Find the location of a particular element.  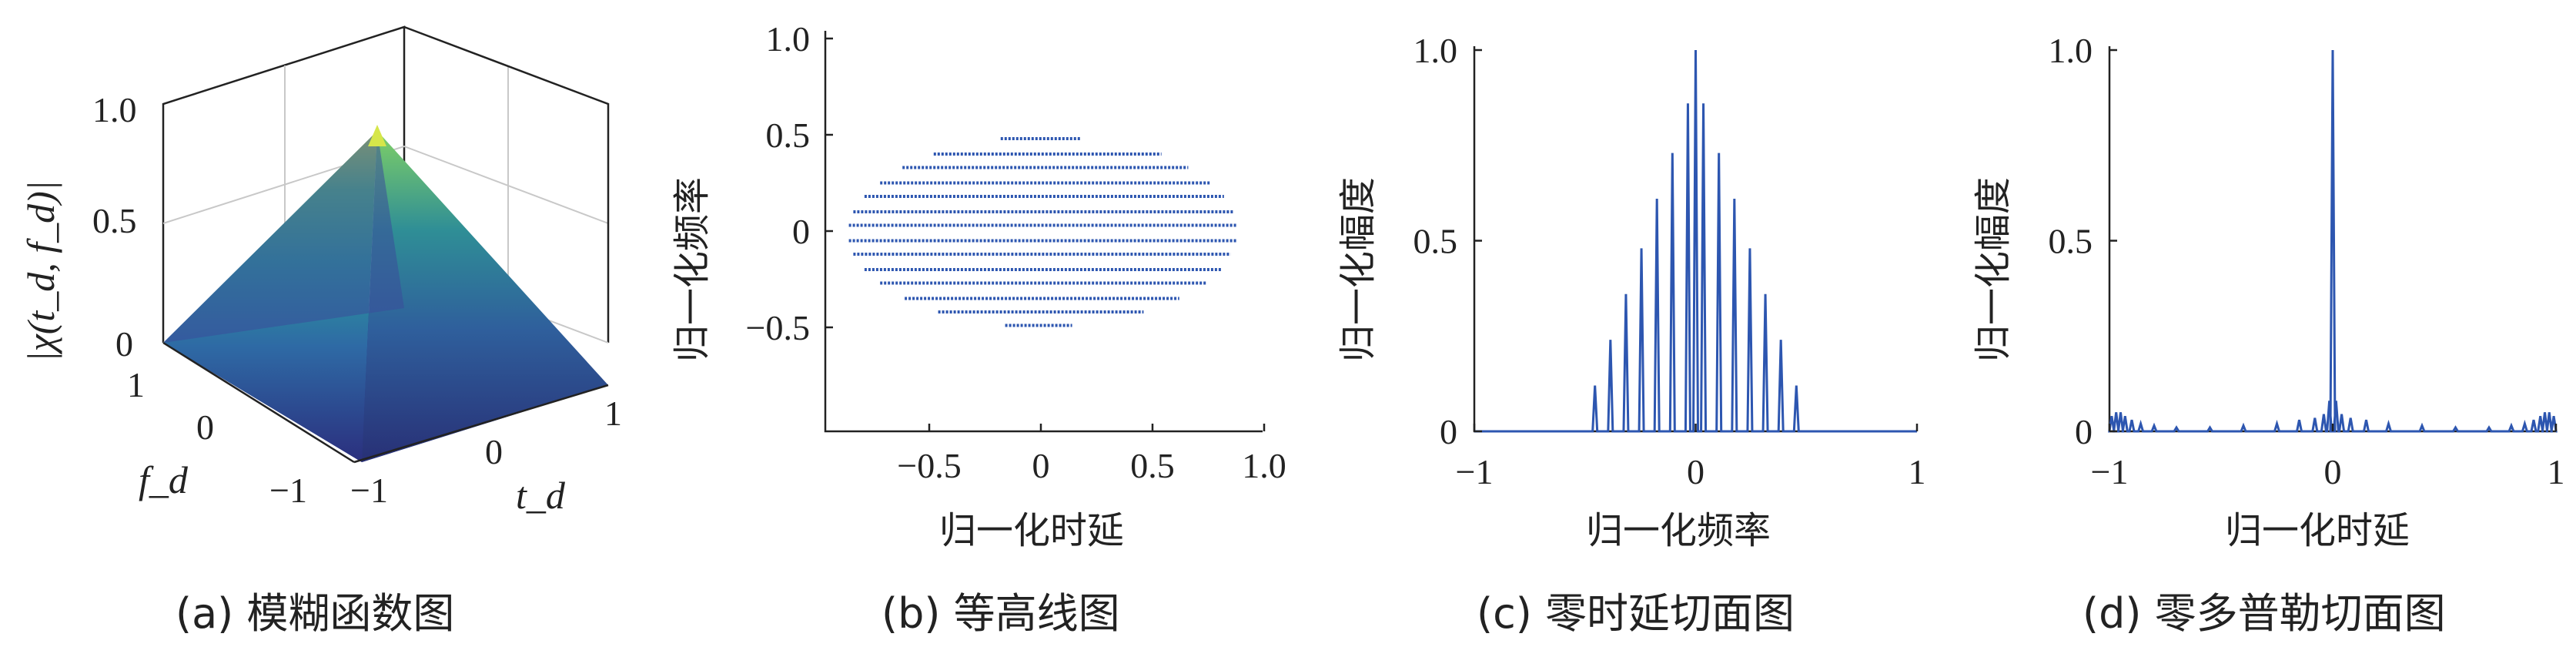

y-tick-label: −0.5 is located at coordinates (778, 327).